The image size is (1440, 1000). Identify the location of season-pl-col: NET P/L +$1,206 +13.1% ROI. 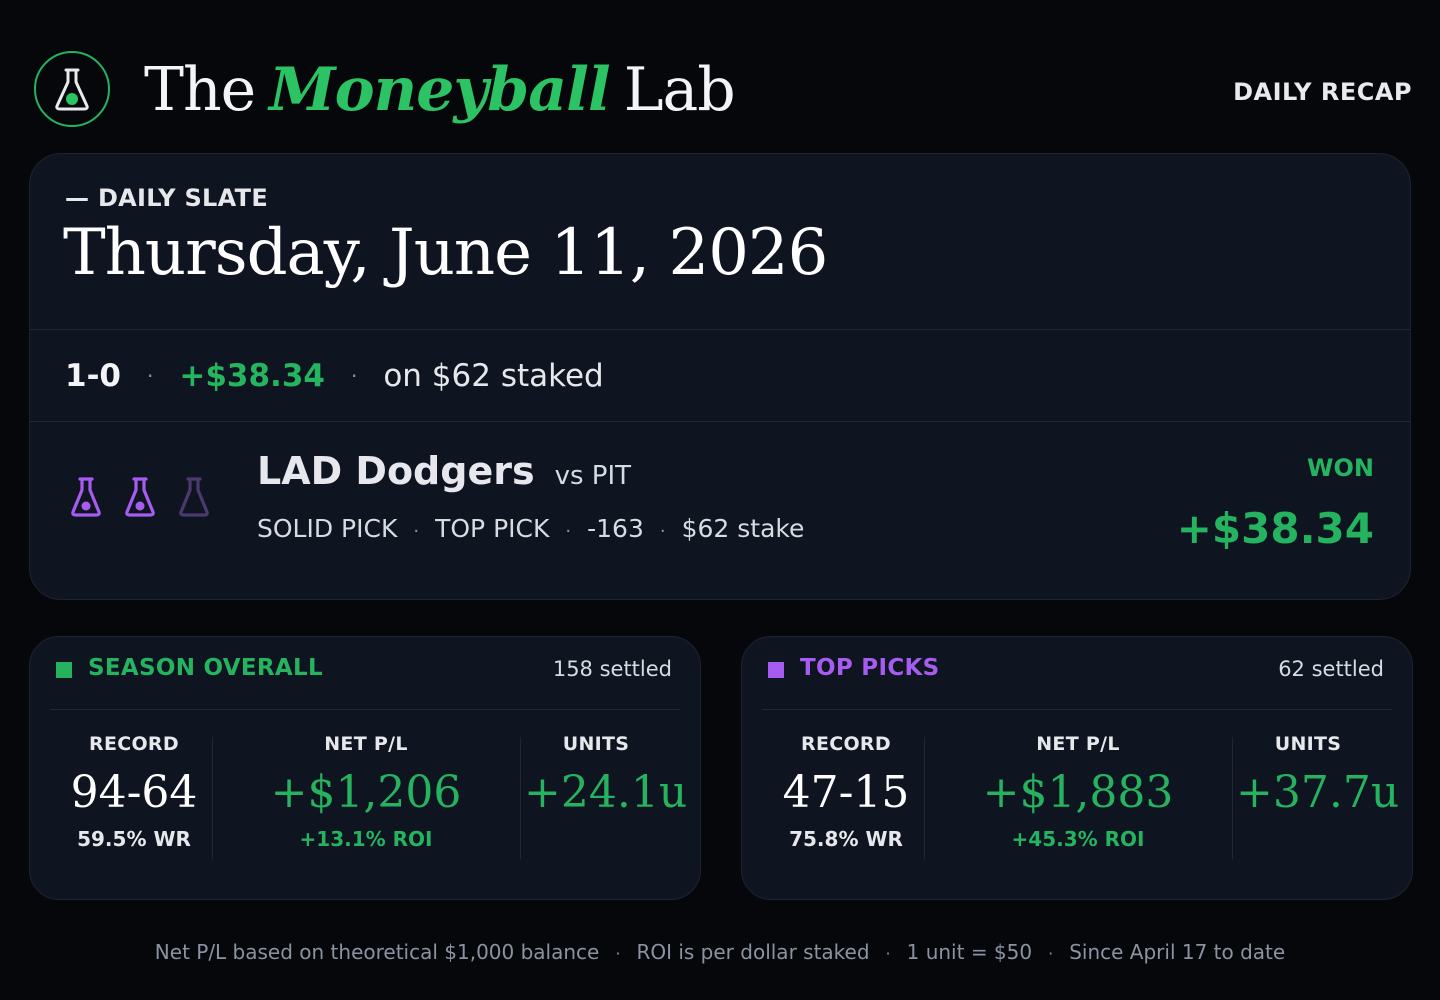
(366, 792).